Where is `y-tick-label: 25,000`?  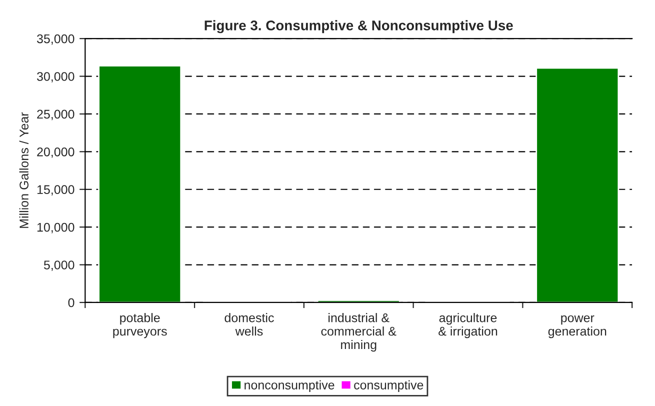
y-tick-label: 25,000 is located at coordinates (55, 115).